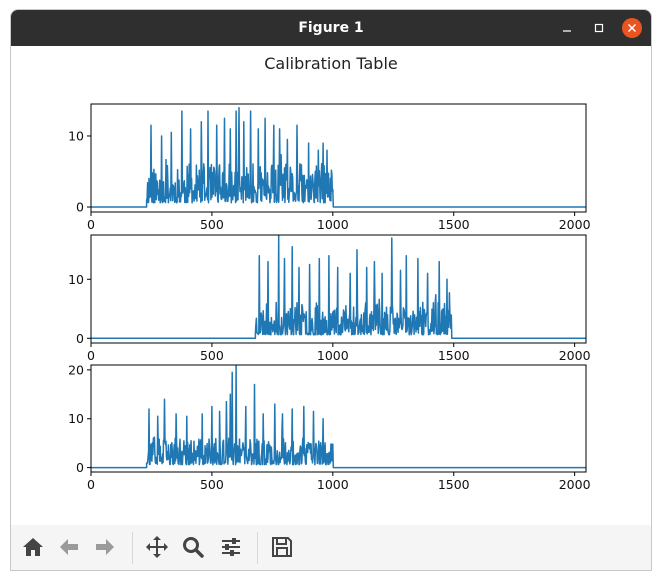 The image size is (660, 577). I want to click on home-icon, so click(33, 547).